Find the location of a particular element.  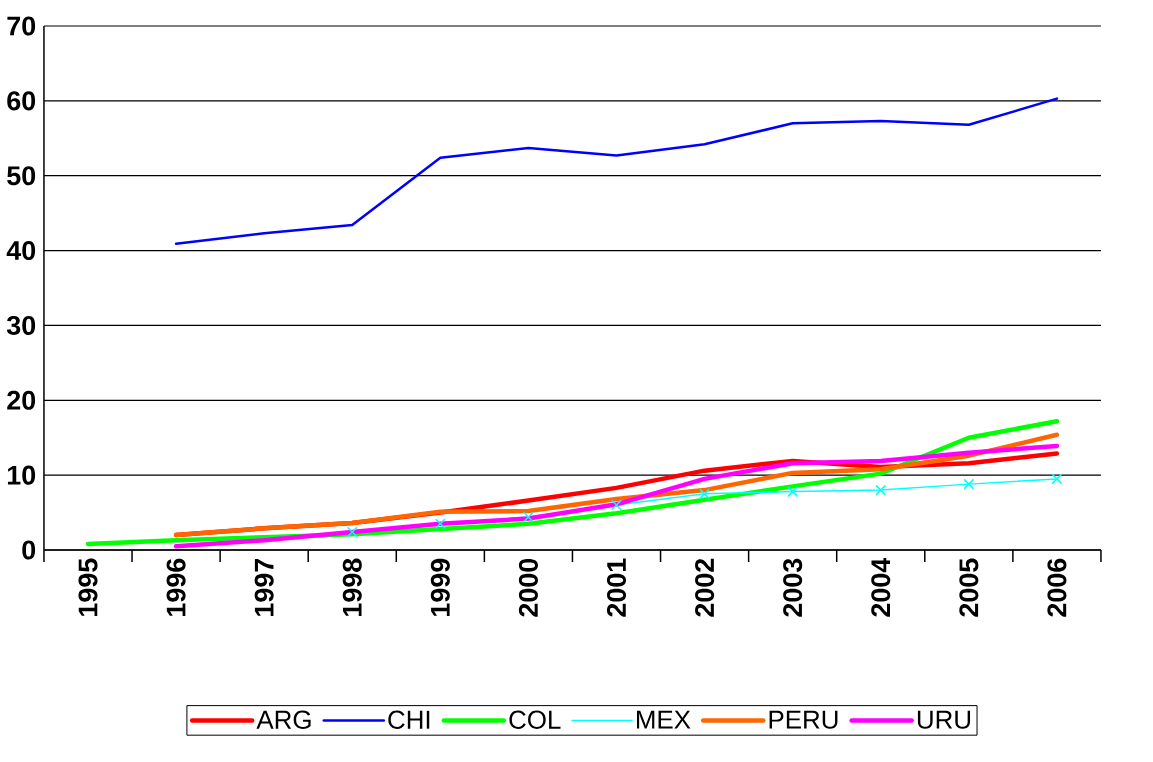

legend-label: ARG is located at coordinates (283, 719).